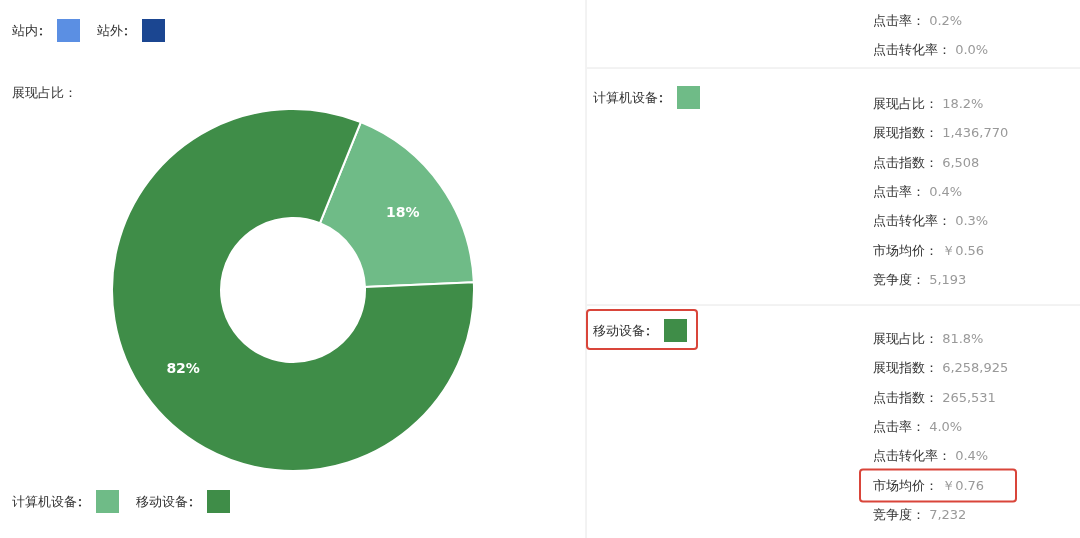 This screenshot has height=538, width=1080. What do you see at coordinates (25, 30) in the screenshot?
I see `legend-label: 站内` at bounding box center [25, 30].